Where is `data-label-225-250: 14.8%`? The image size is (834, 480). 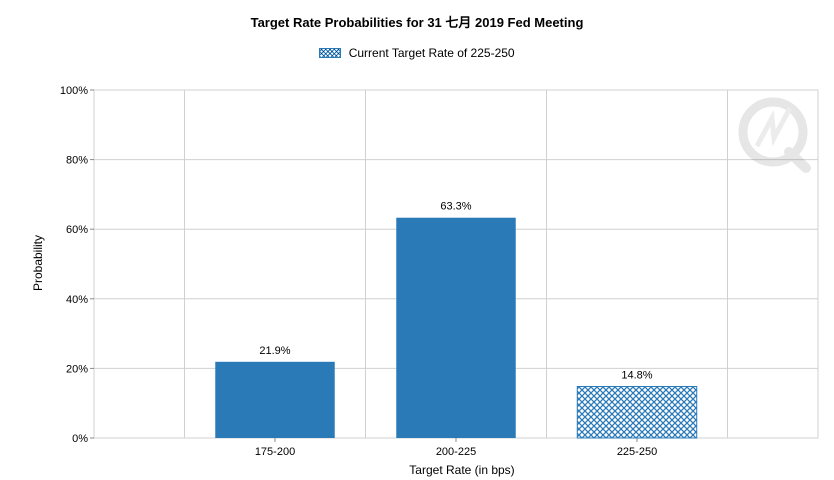
data-label-225-250: 14.8% is located at coordinates (636, 375).